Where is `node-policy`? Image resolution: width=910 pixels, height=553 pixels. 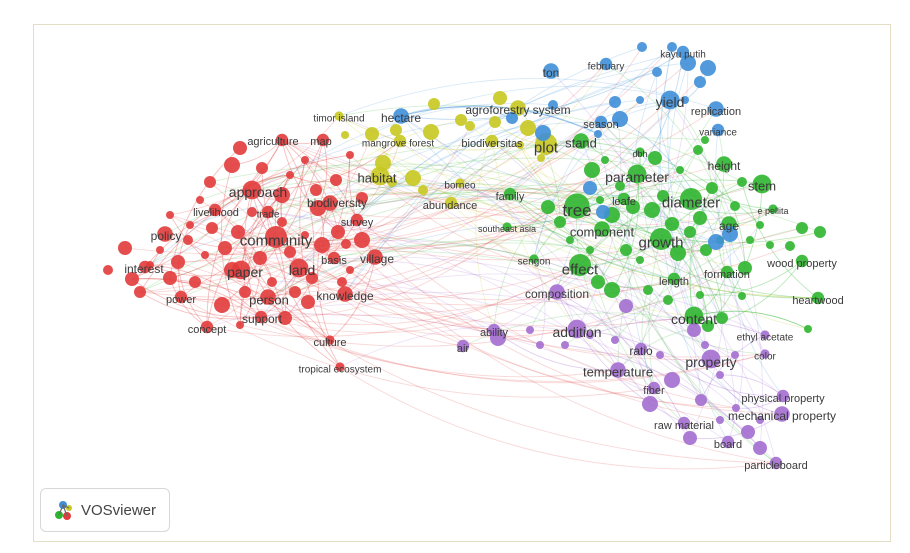 node-policy is located at coordinates (165, 234).